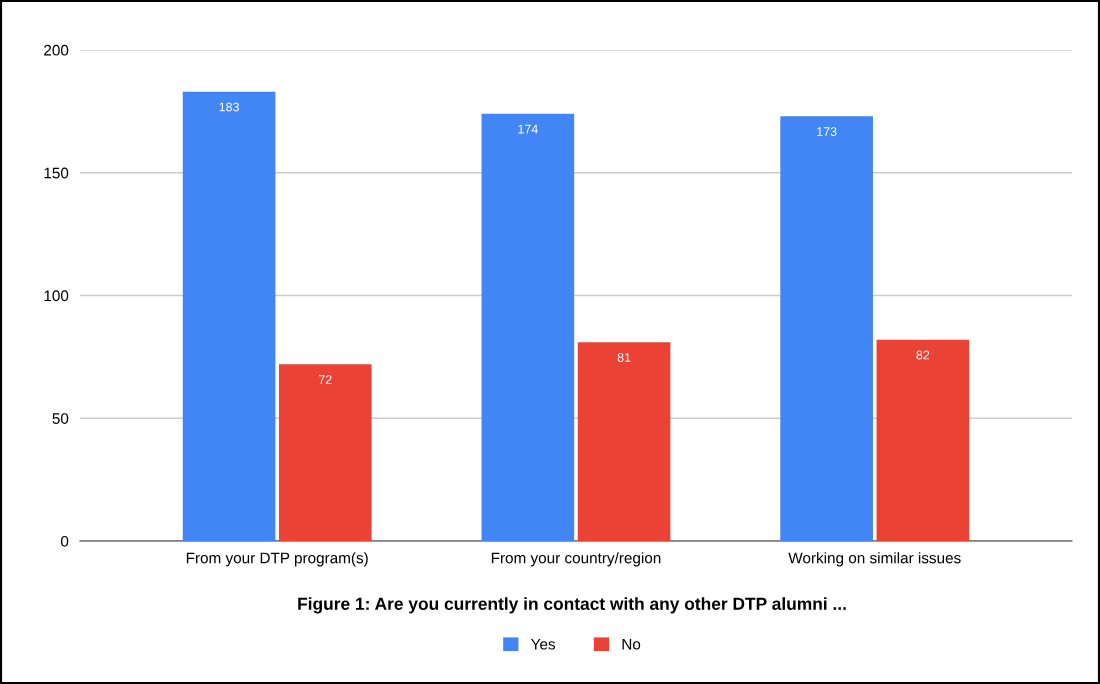 Image resolution: width=1100 pixels, height=684 pixels. I want to click on legend-label: Yes, so click(543, 644).